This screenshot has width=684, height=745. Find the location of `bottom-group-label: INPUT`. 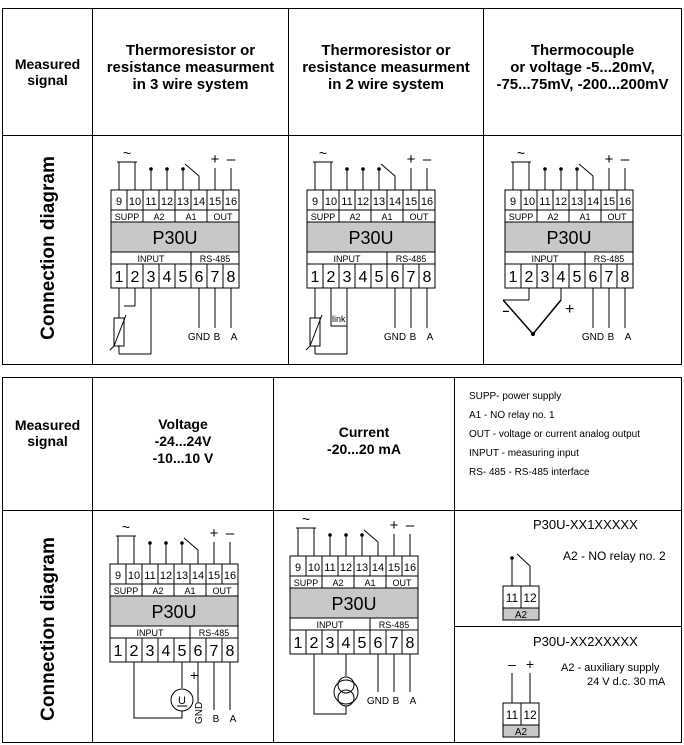

bottom-group-label: INPUT is located at coordinates (546, 259).